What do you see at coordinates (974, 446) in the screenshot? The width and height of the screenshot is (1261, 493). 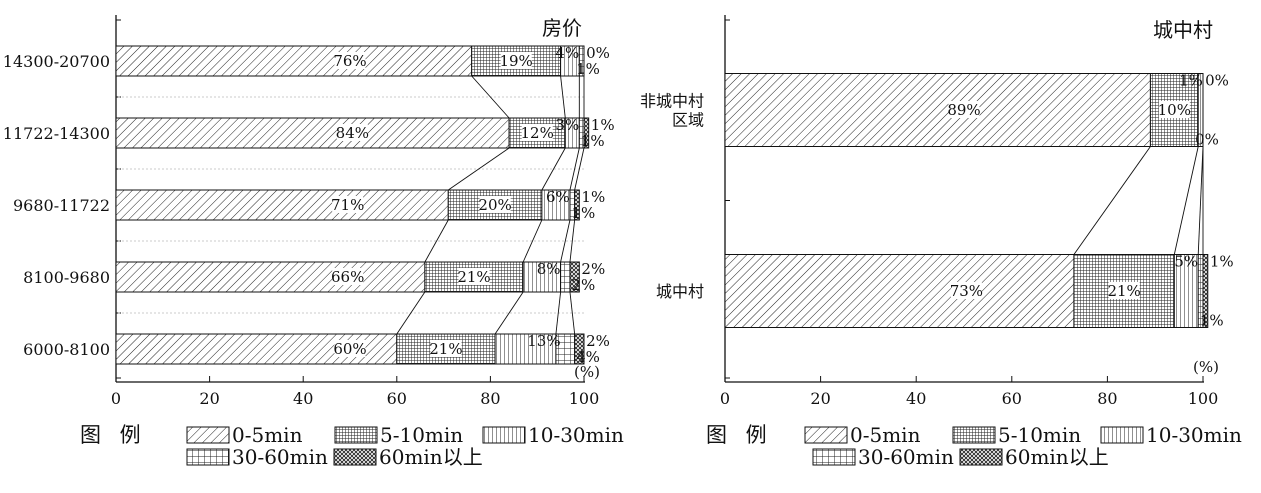 I see `legend-right: 图 例 0-5min 5-10min 10-30min 30-60min 60min以上` at bounding box center [974, 446].